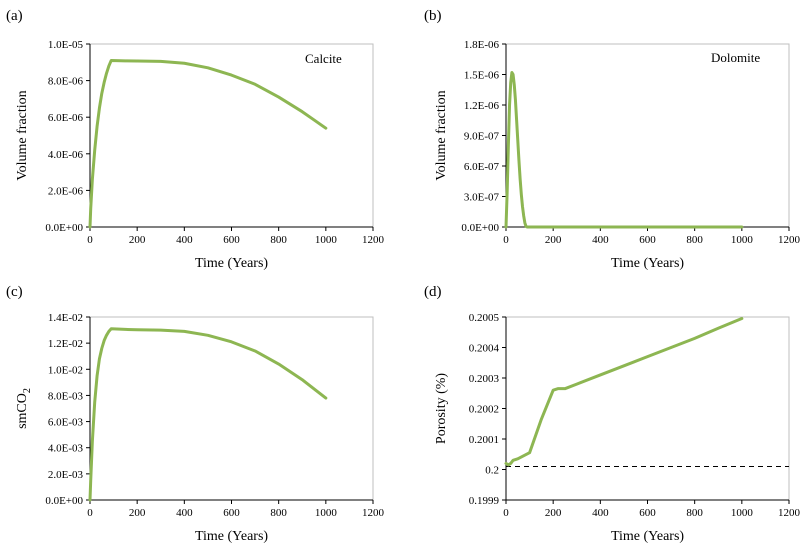 The height and width of the screenshot is (547, 810). What do you see at coordinates (66, 475) in the screenshot?
I see `y-tick-label: 2.0E-03` at bounding box center [66, 475].